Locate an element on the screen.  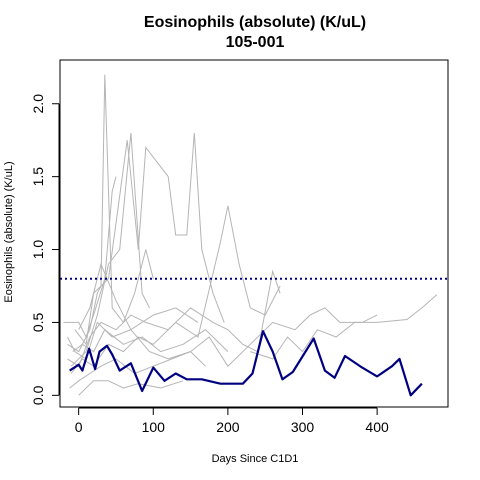
x-tick-label: 0 is located at coordinates (79, 427).